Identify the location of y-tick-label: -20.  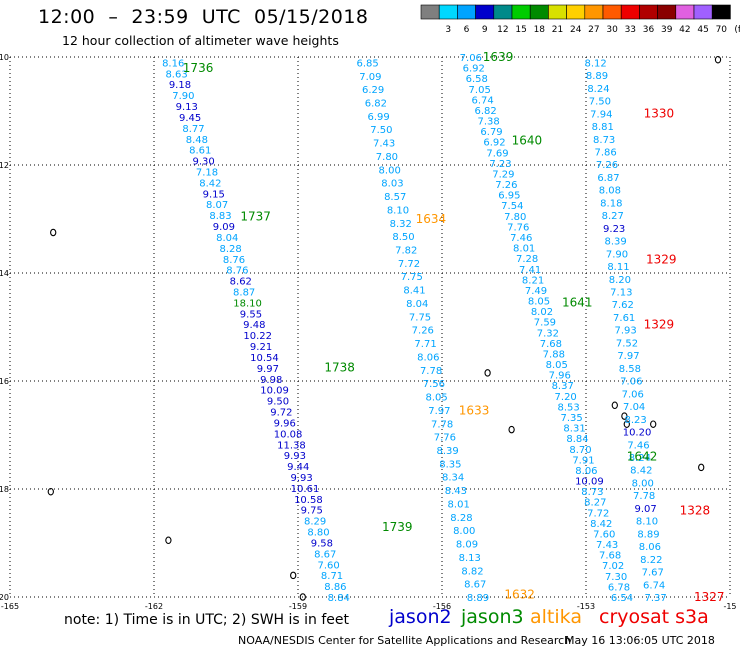
(4, 597).